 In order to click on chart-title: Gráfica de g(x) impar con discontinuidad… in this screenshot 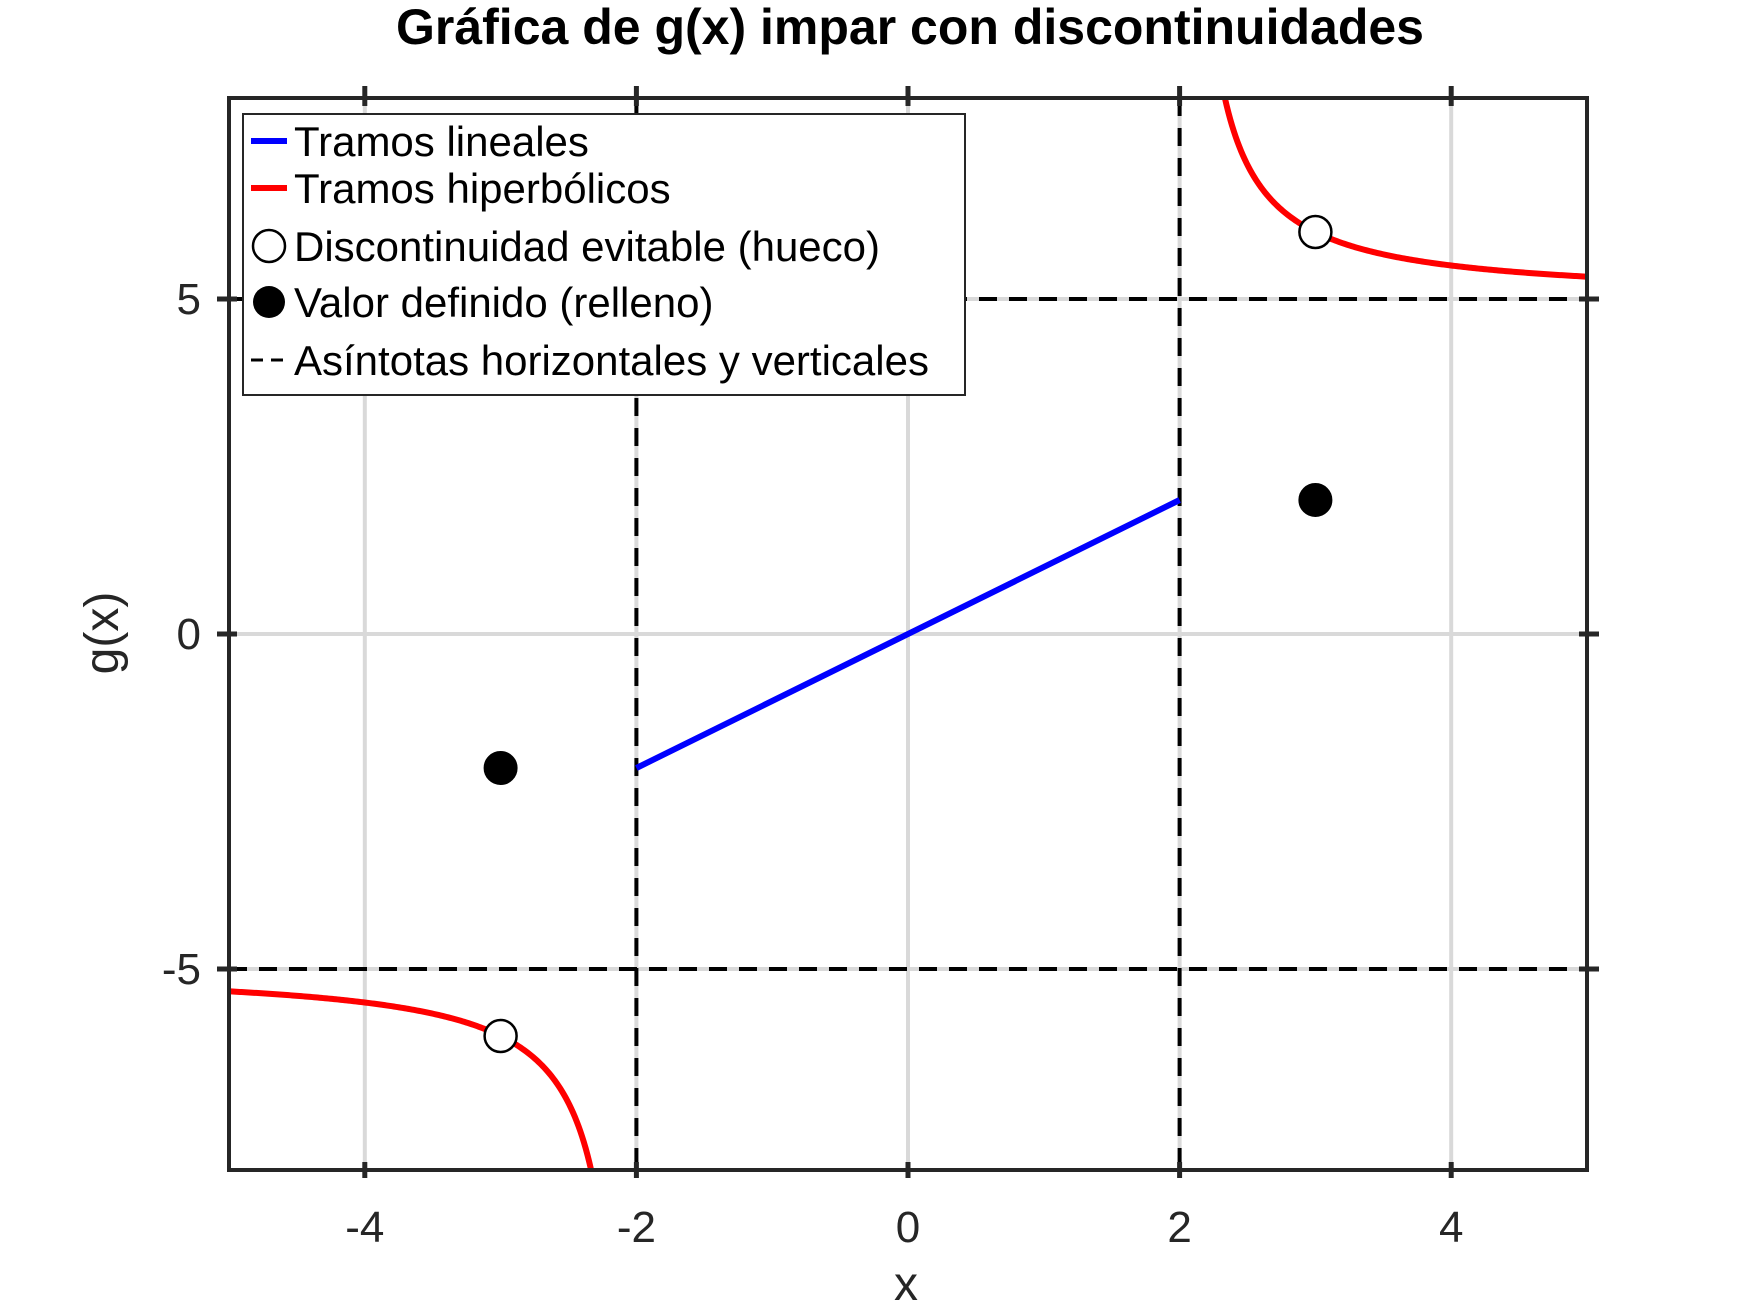, I will do `click(910, 27)`.